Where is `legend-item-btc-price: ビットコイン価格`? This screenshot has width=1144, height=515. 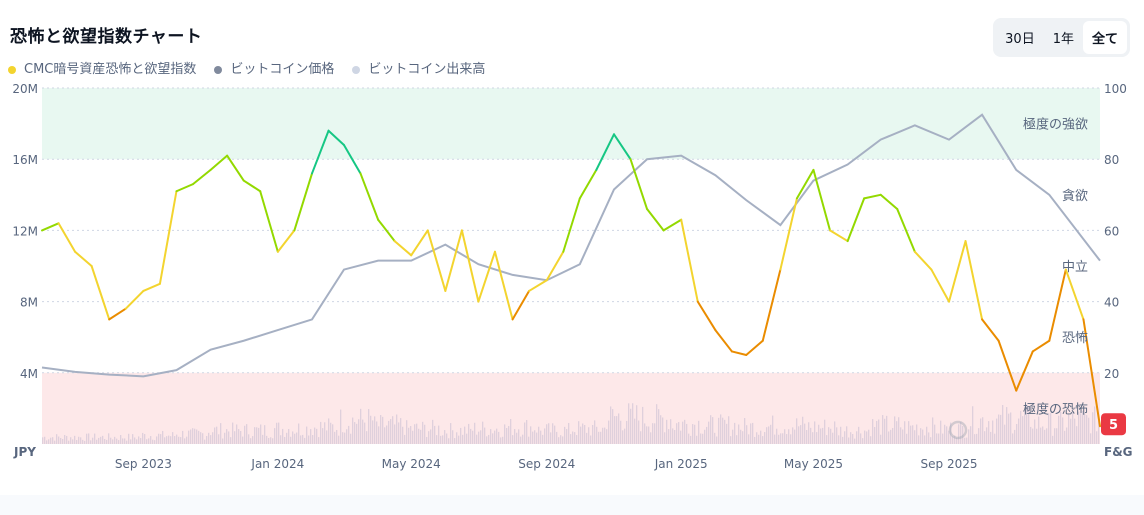 legend-item-btc-price: ビットコイン価格 is located at coordinates (274, 67).